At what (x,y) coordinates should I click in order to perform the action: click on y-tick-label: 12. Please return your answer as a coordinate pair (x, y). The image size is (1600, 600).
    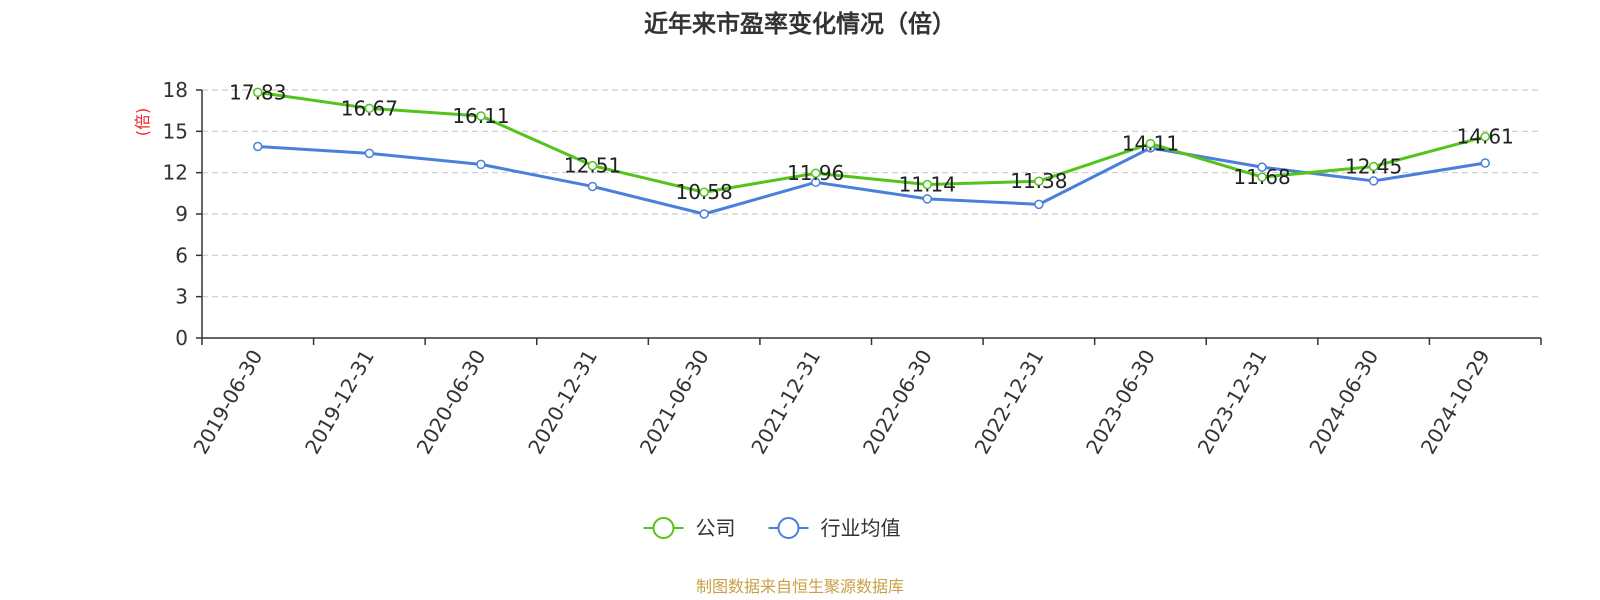
    Looking at the image, I should click on (175, 173).